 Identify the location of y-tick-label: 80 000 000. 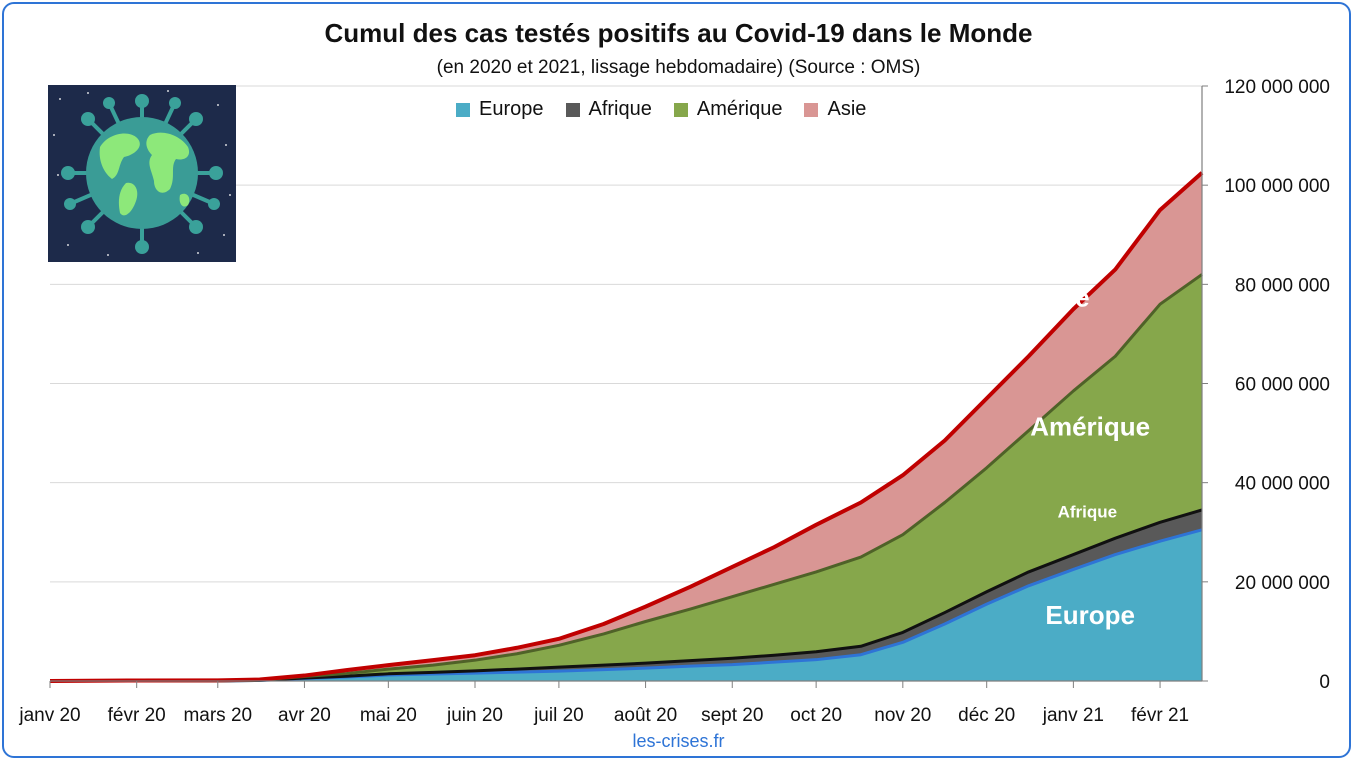
(1282, 285).